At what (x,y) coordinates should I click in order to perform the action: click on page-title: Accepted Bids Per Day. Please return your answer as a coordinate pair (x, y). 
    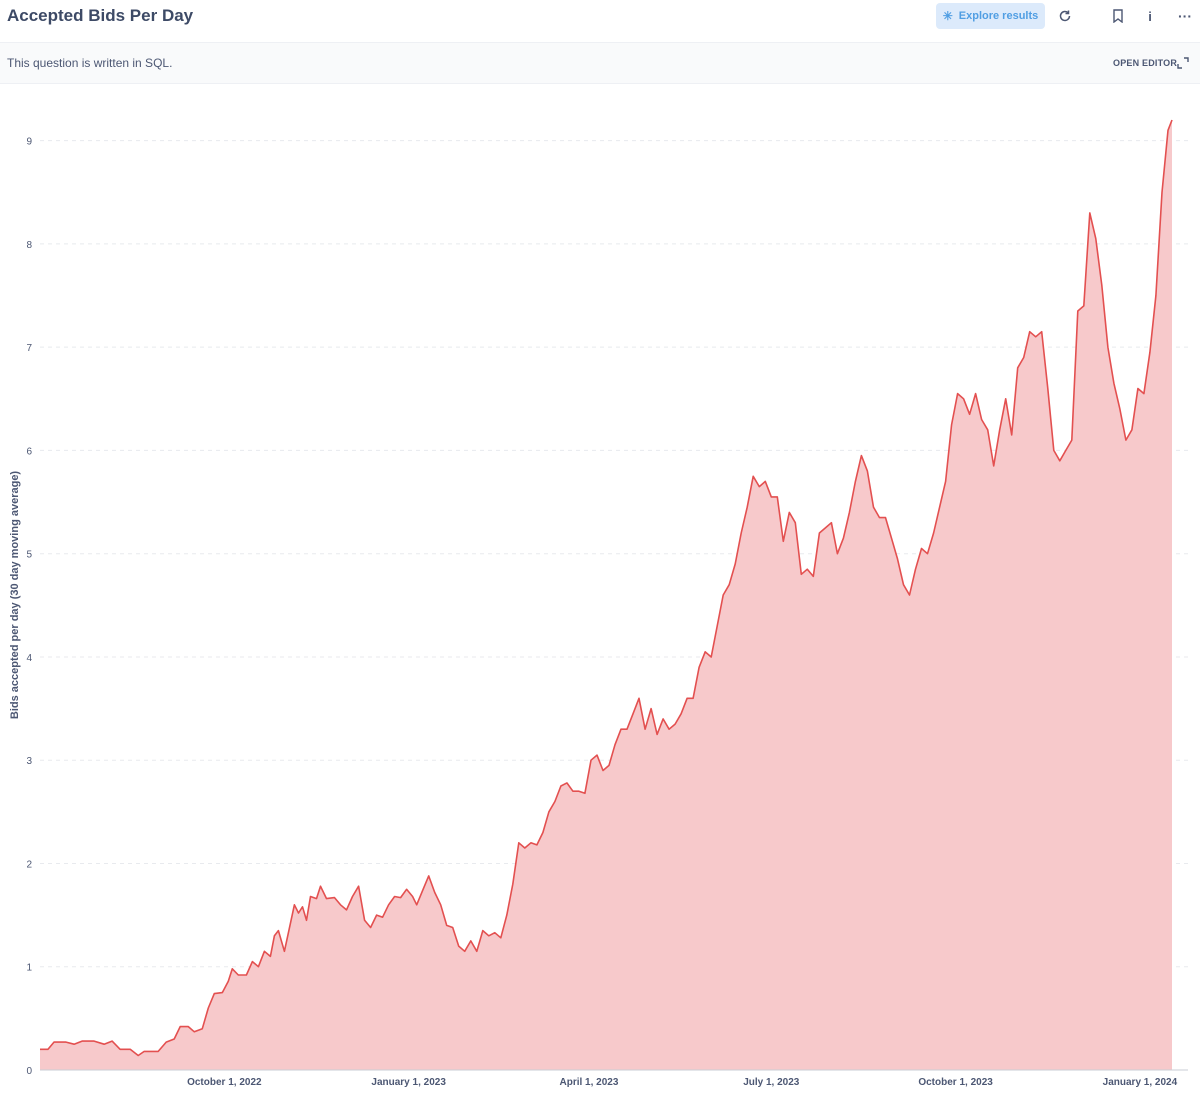
    Looking at the image, I should click on (100, 15).